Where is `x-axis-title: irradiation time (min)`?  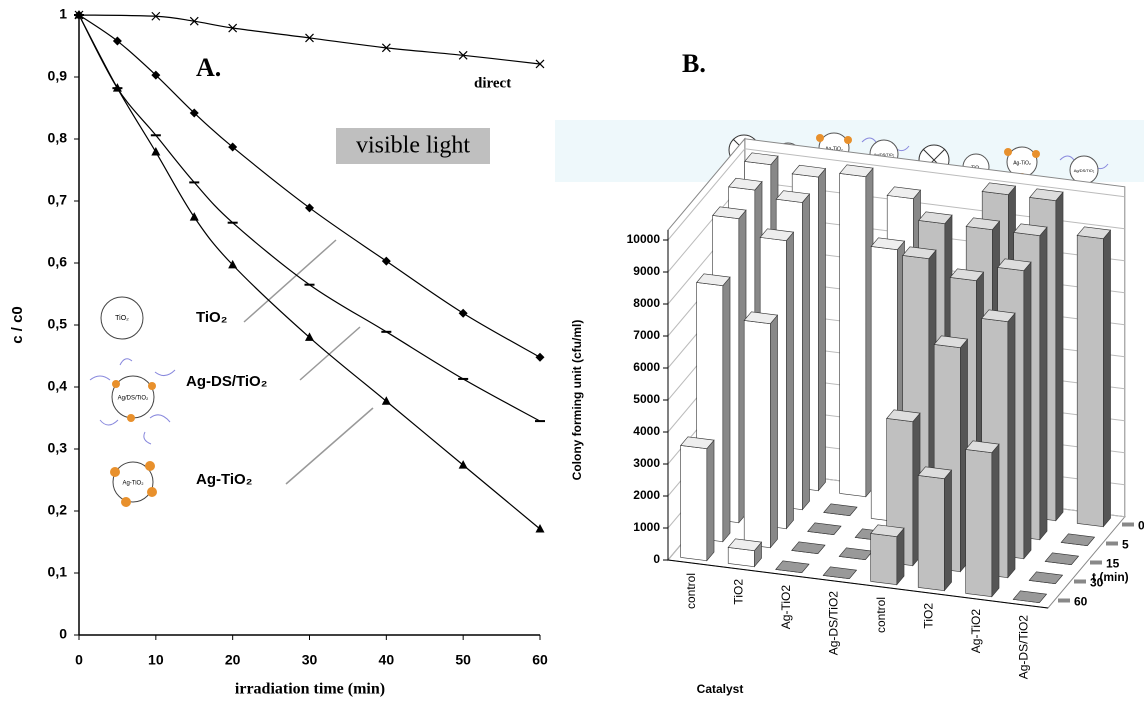 x-axis-title: irradiation time (min) is located at coordinates (310, 689).